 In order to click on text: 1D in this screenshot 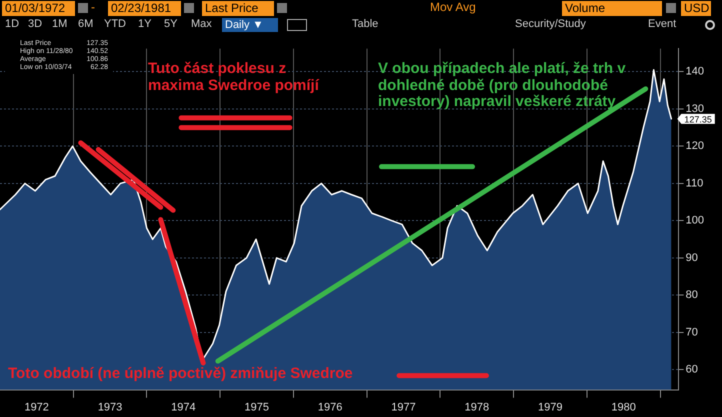, I will do `click(12, 24)`.